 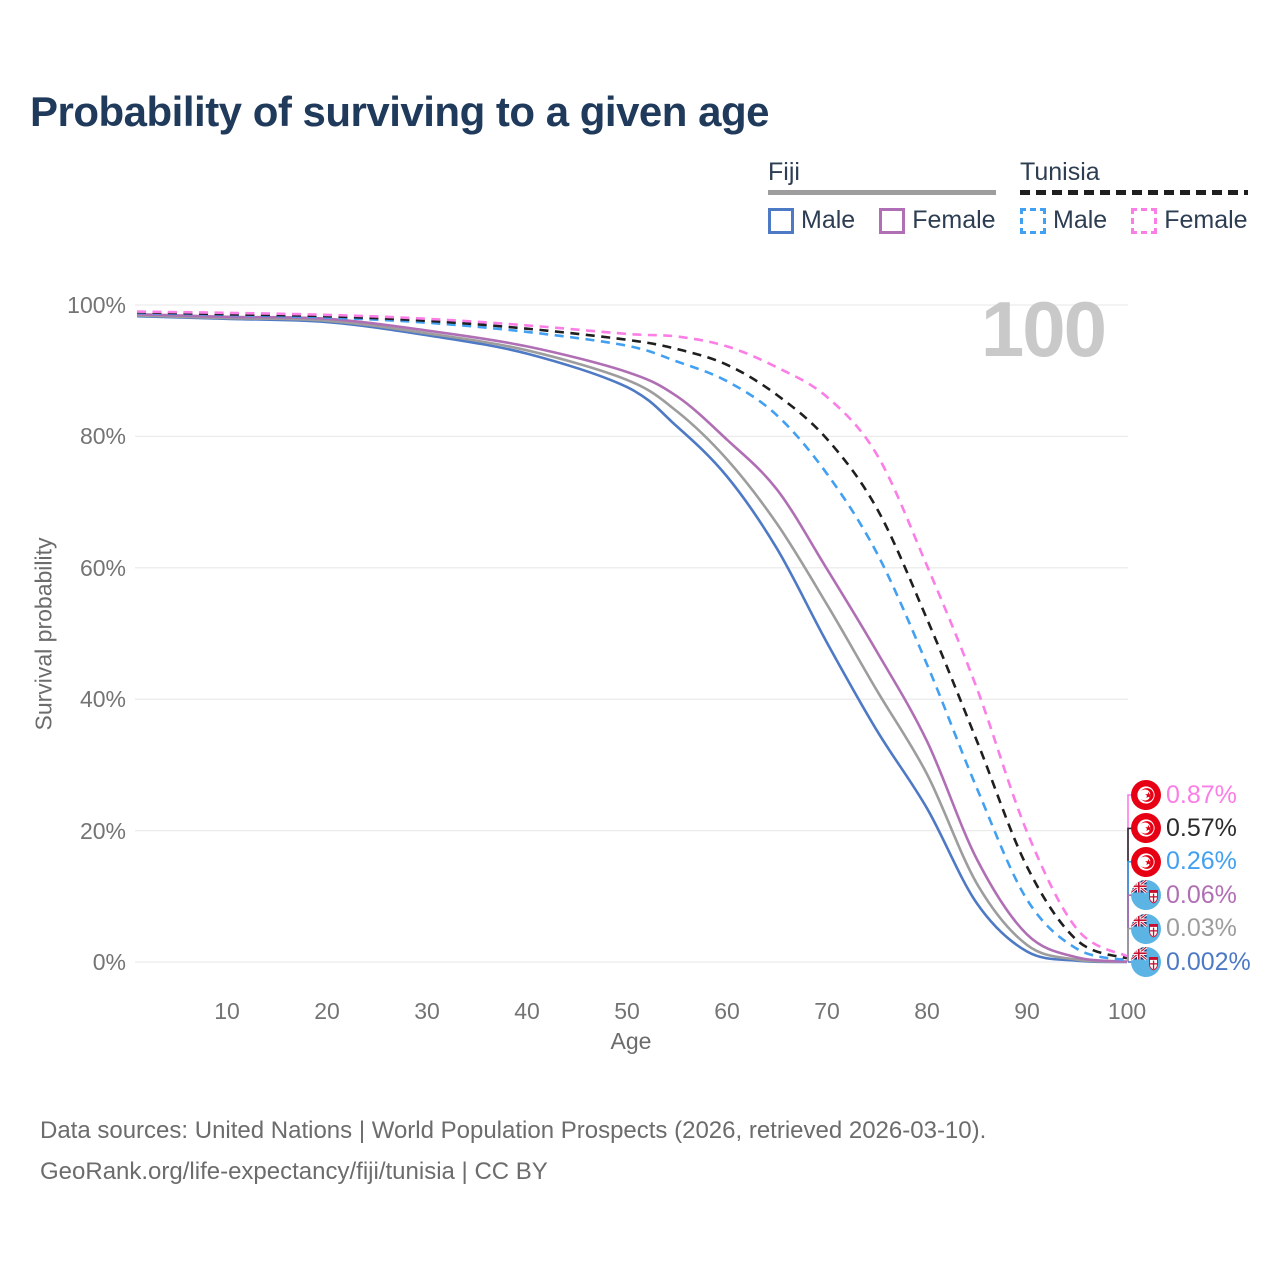 What do you see at coordinates (1201, 928) in the screenshot?
I see `end-label-value: 0.03%` at bounding box center [1201, 928].